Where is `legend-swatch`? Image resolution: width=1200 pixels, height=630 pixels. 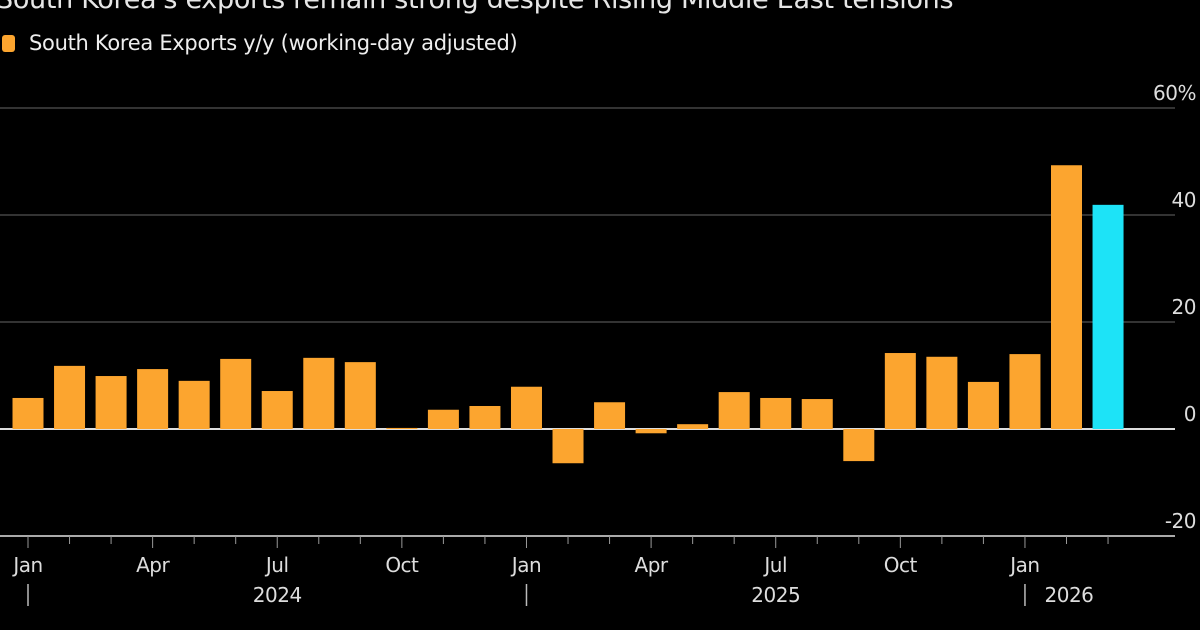 legend-swatch is located at coordinates (8, 43).